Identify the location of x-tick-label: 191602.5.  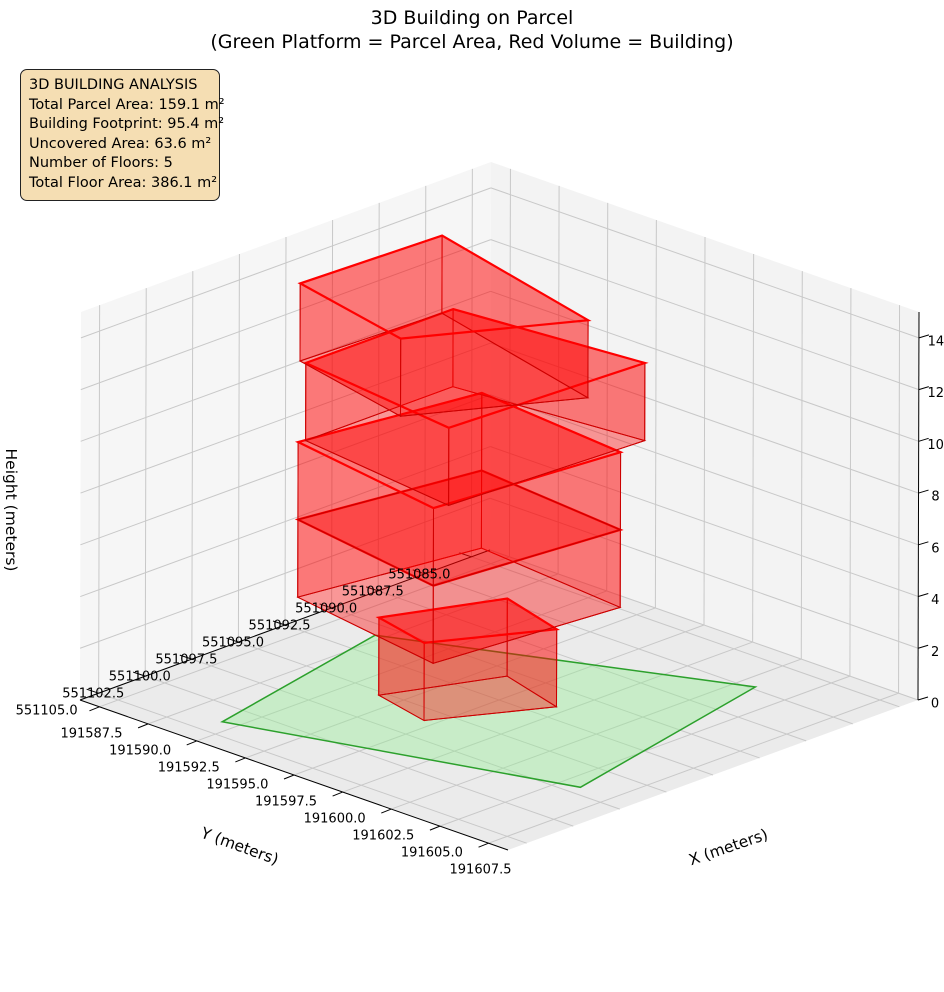
(383, 836).